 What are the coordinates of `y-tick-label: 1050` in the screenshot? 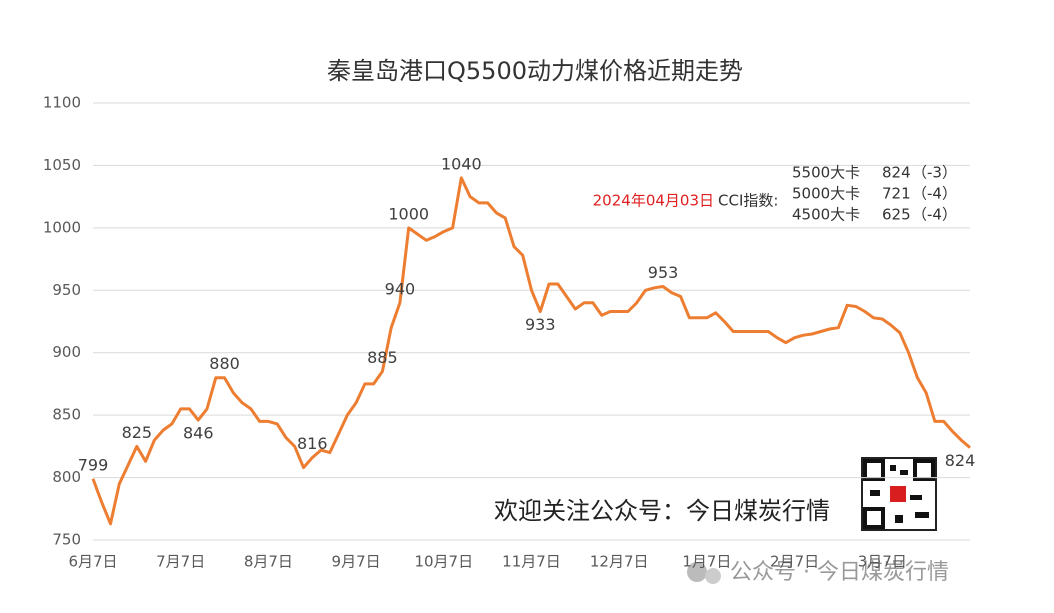 It's located at (62, 165).